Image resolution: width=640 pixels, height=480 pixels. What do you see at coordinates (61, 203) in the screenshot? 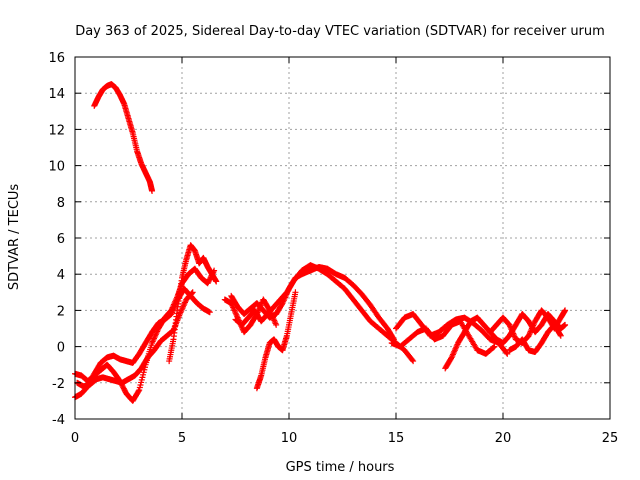
I see `y-tick-label: 8` at bounding box center [61, 203].